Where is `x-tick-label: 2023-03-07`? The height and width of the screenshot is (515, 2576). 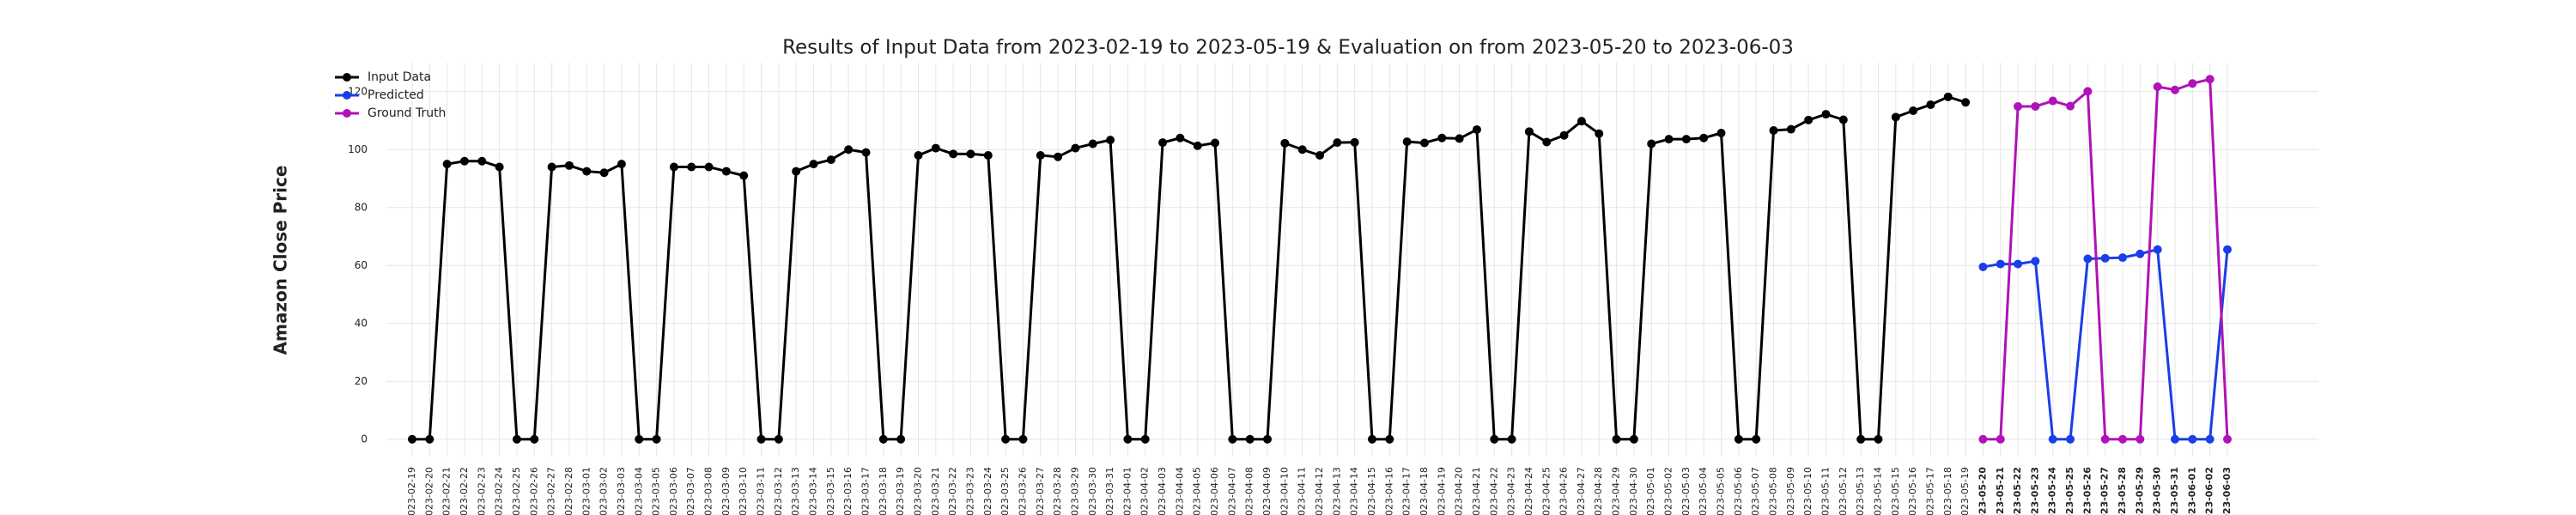
x-tick-label: 2023-03-07 is located at coordinates (691, 491).